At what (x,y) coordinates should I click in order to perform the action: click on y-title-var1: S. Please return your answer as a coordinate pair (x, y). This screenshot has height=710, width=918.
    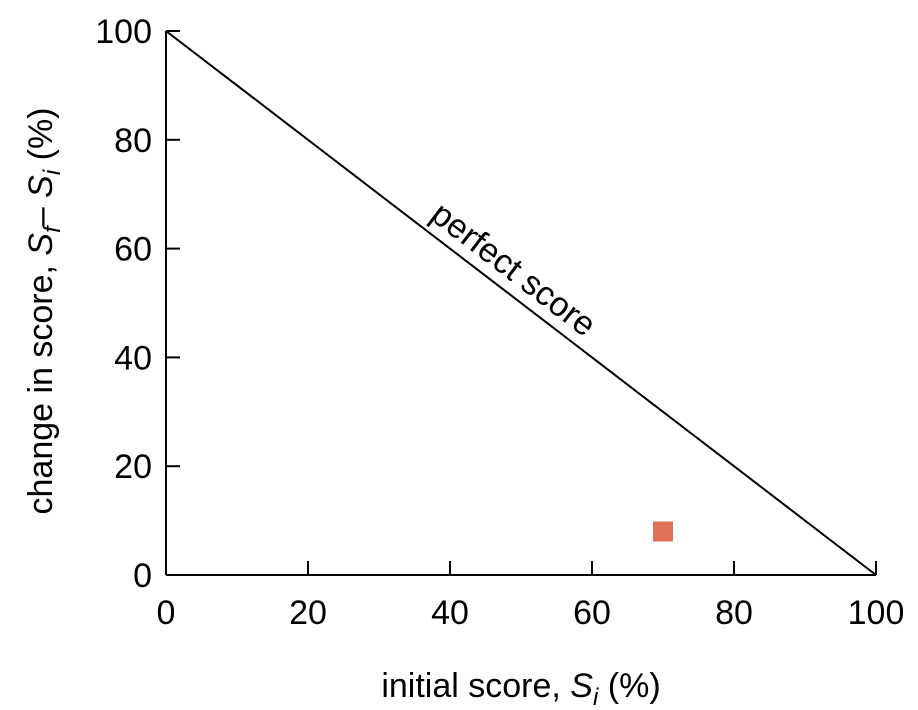
    Looking at the image, I should click on (41, 244).